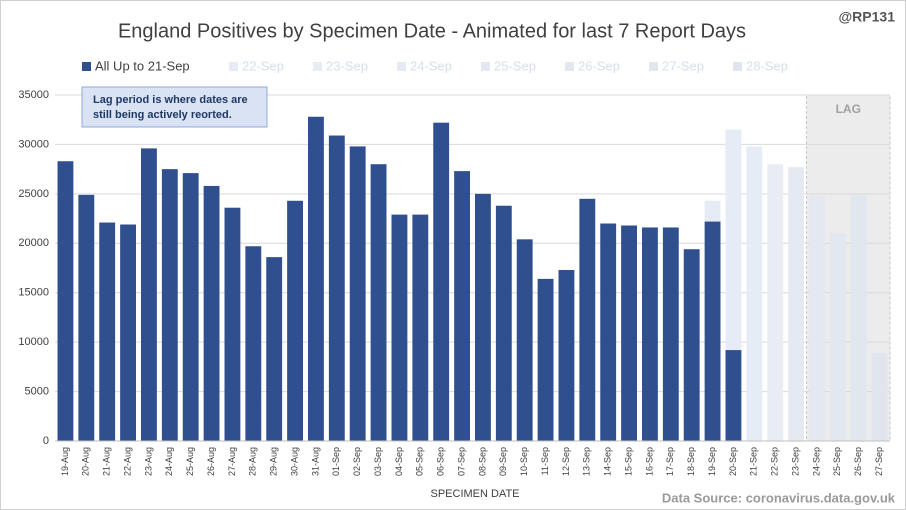 This screenshot has height=510, width=906. Describe the element at coordinates (86, 461) in the screenshot. I see `x-tick-label: 20-Aug` at that location.